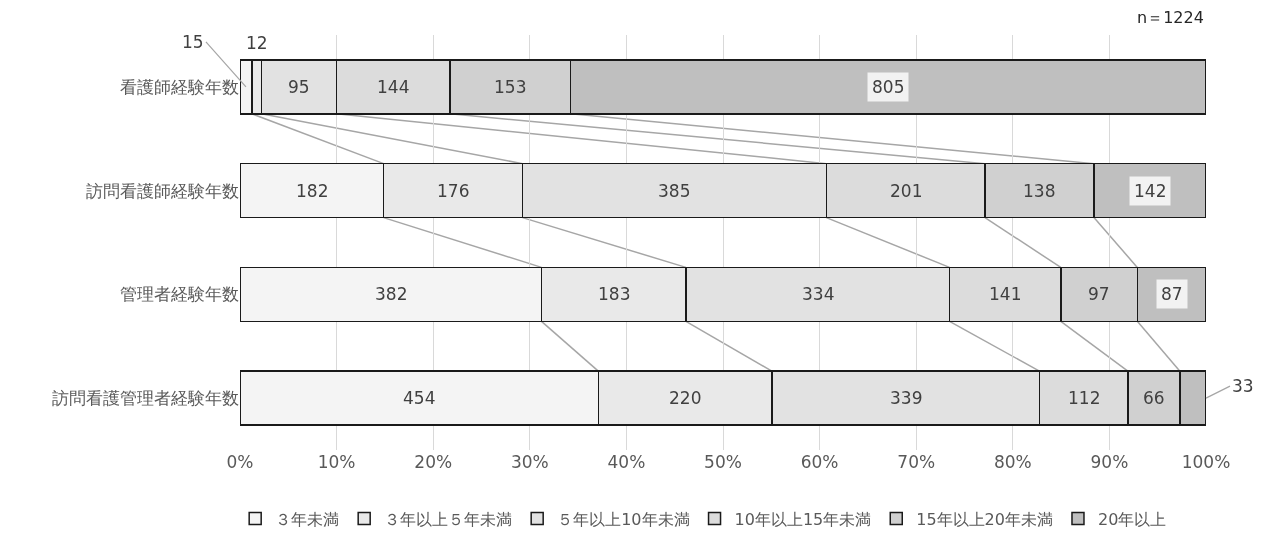  What do you see at coordinates (393, 87) in the screenshot?
I see `annotation: 144` at bounding box center [393, 87].